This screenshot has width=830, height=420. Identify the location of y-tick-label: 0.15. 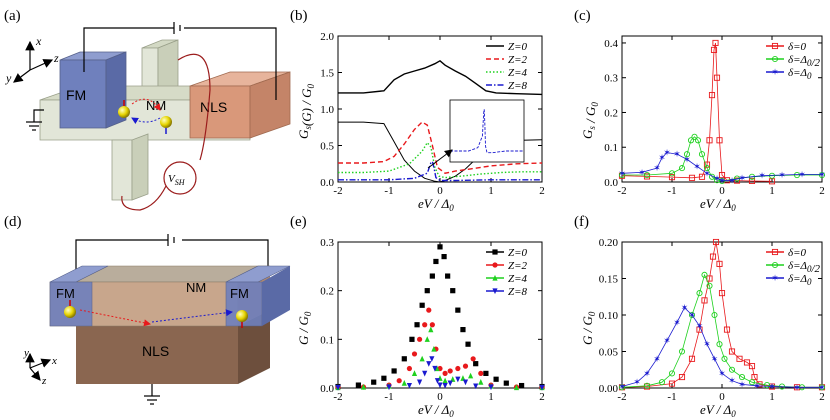
(609, 280).